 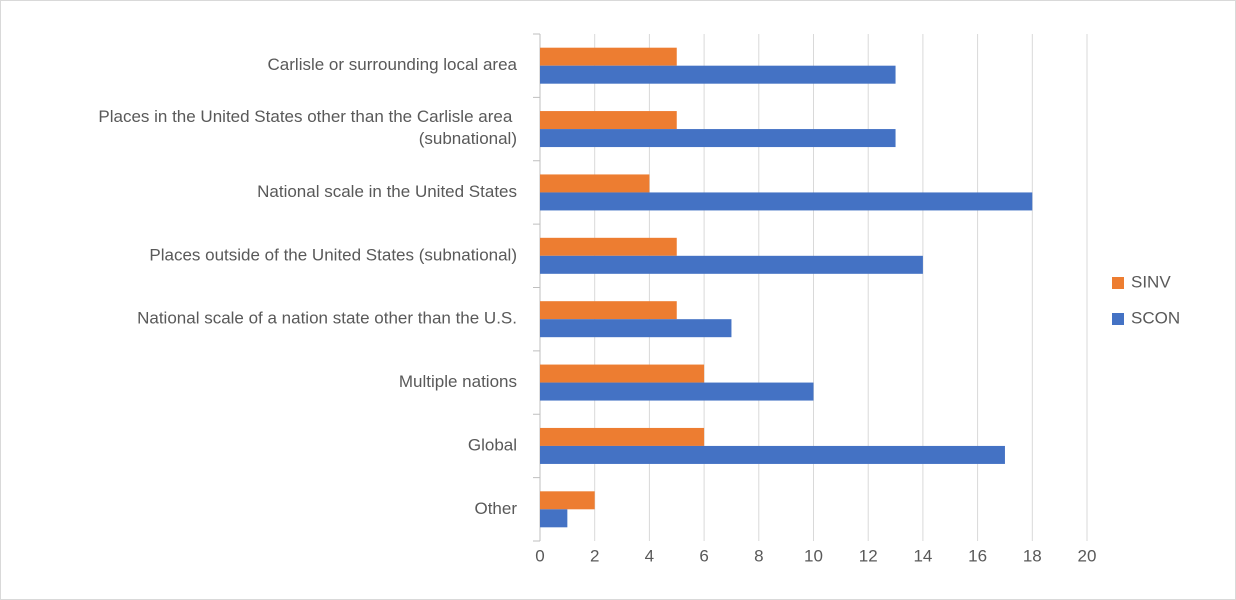 I want to click on x-tick-label: 16, so click(x=977, y=555).